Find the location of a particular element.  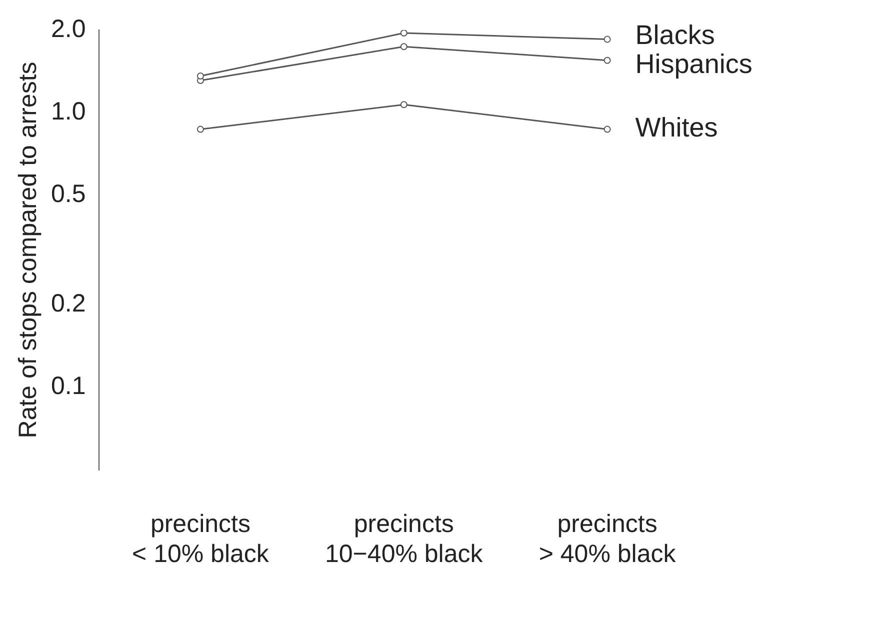

y-tick-label: 0.1 is located at coordinates (68, 386).